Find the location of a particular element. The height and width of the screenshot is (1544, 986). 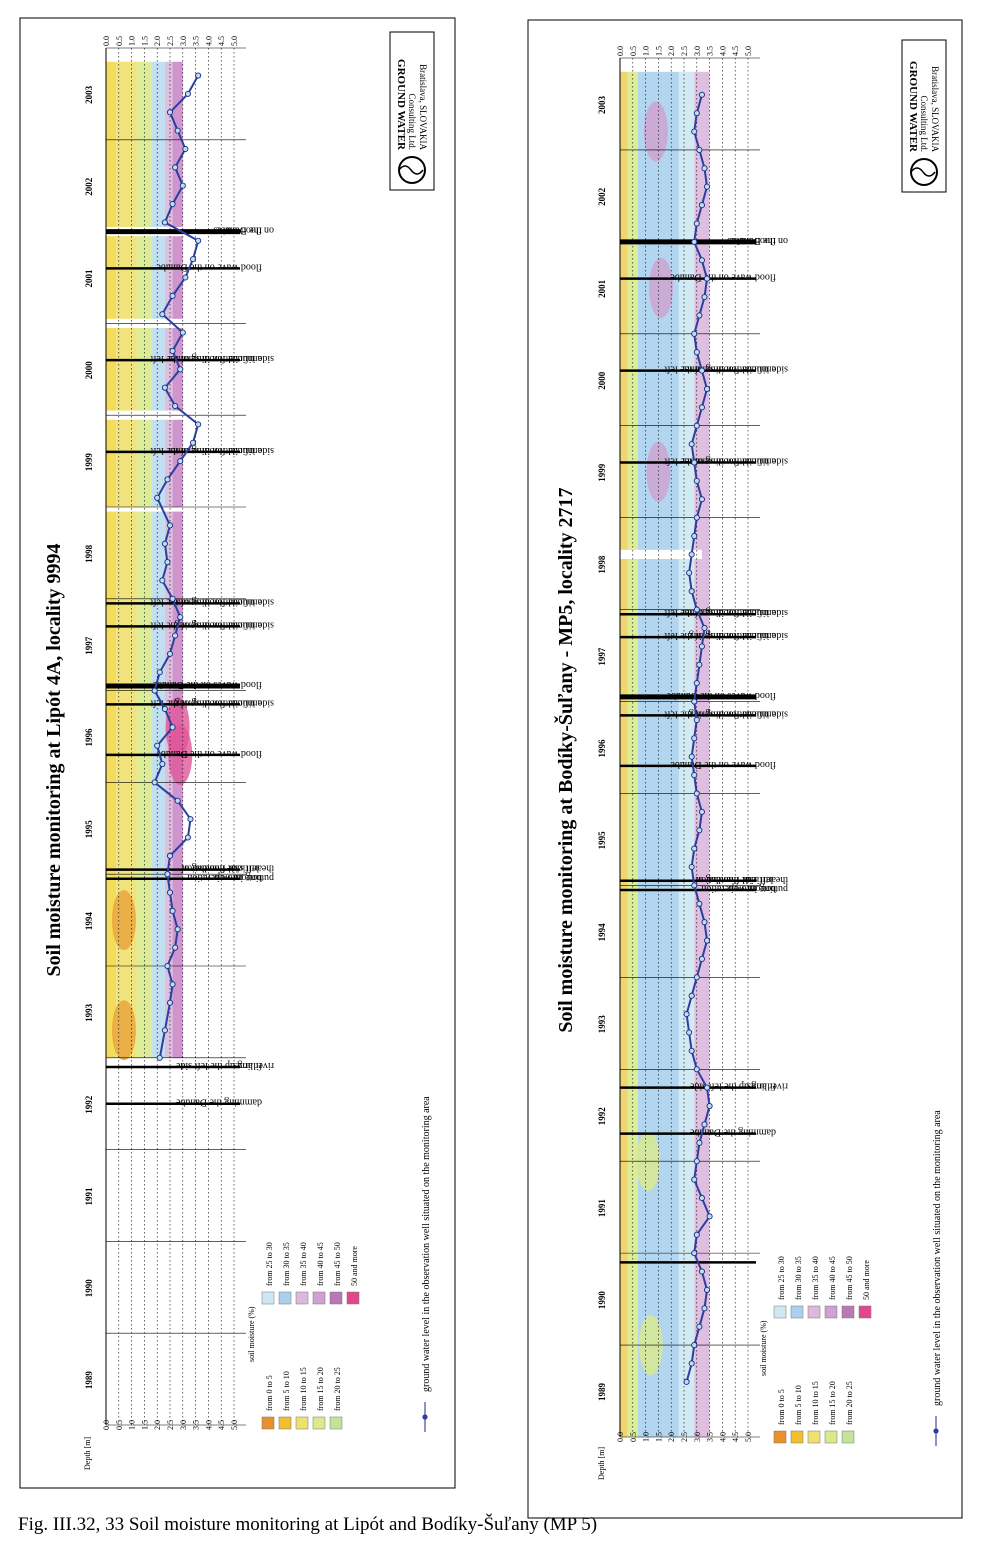

legend-title: soil moisture (%) is located at coordinates (763, 1348).